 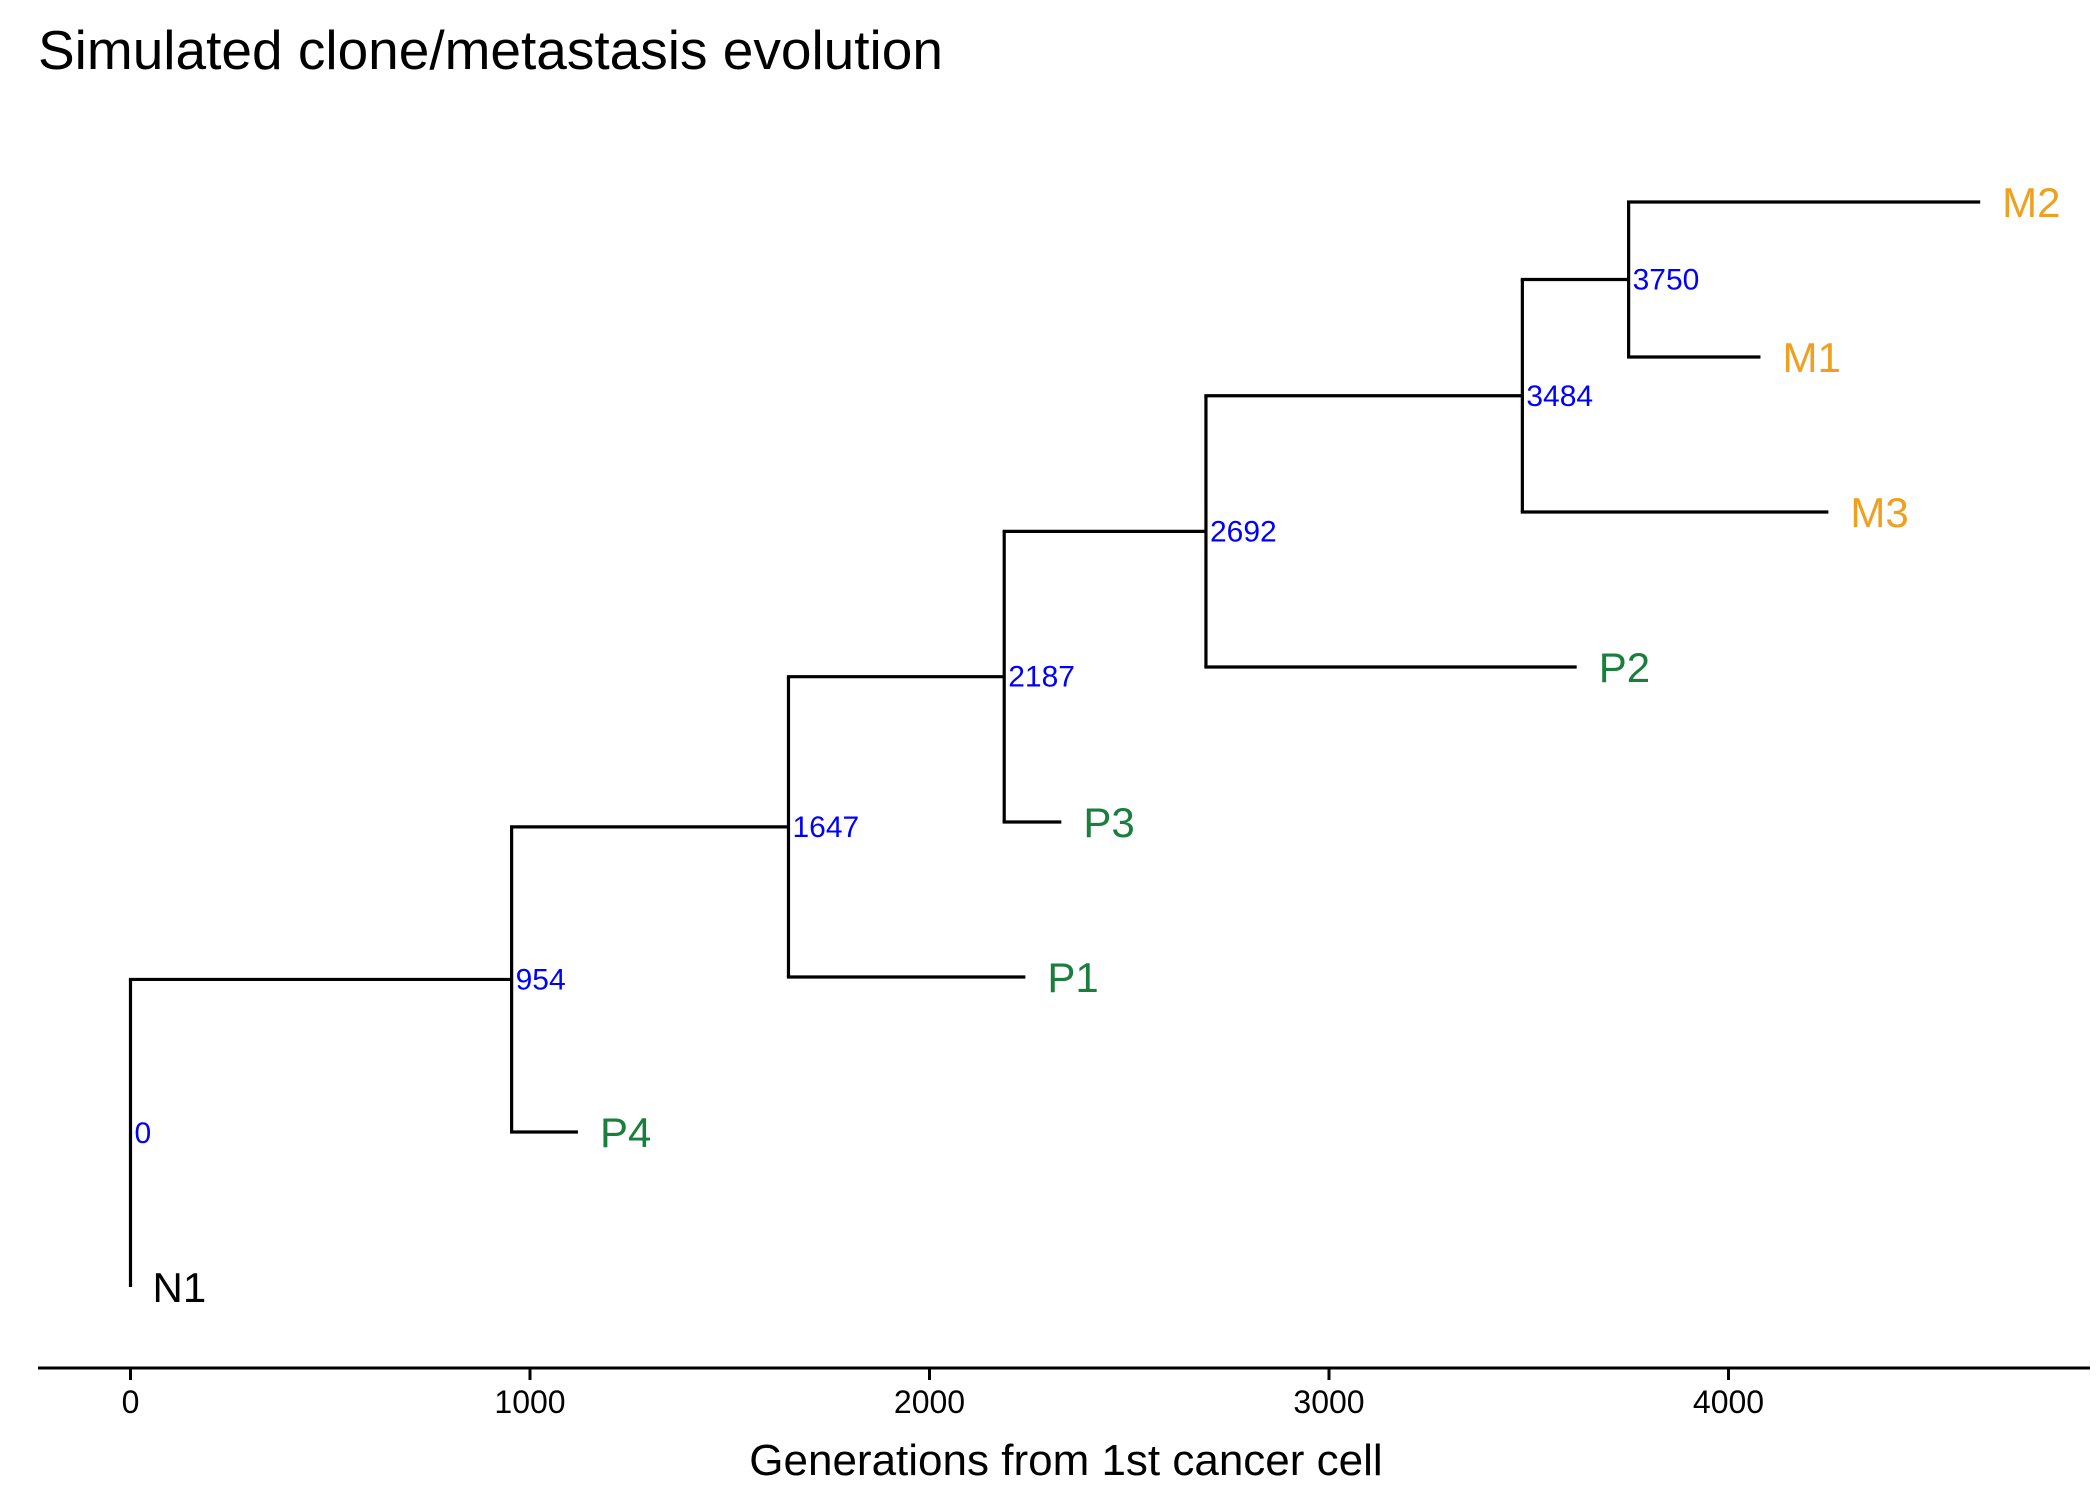 I want to click on x-tick-label: 3000, so click(x=1328, y=1402).